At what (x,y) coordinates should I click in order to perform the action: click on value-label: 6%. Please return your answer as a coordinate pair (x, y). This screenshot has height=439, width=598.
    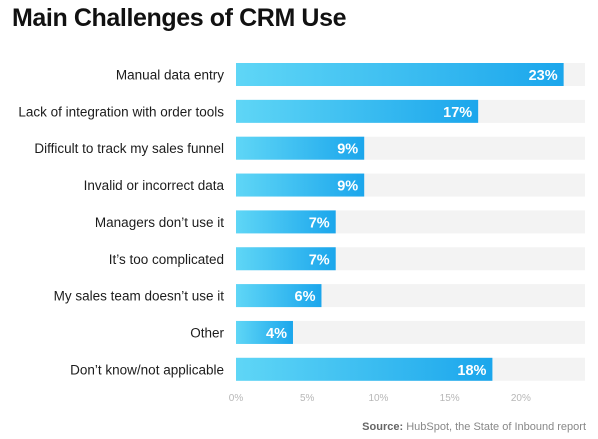
    Looking at the image, I should click on (305, 297).